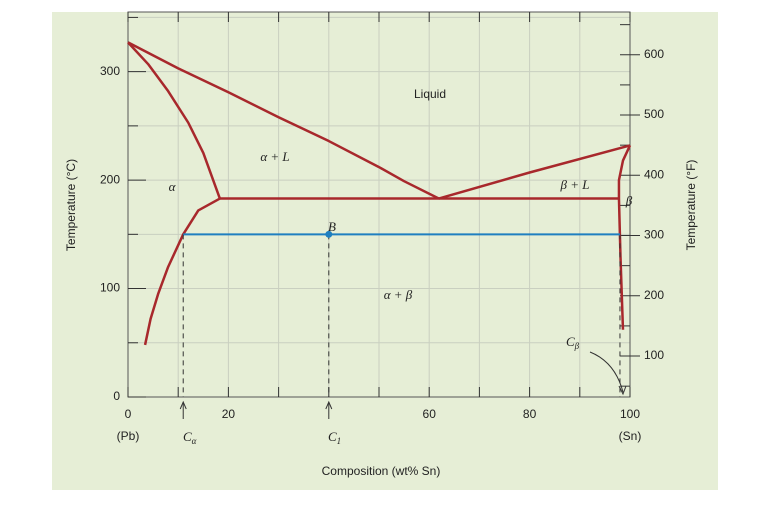 The height and width of the screenshot is (515, 781). I want to click on x-tick-label: 100, so click(630, 414).